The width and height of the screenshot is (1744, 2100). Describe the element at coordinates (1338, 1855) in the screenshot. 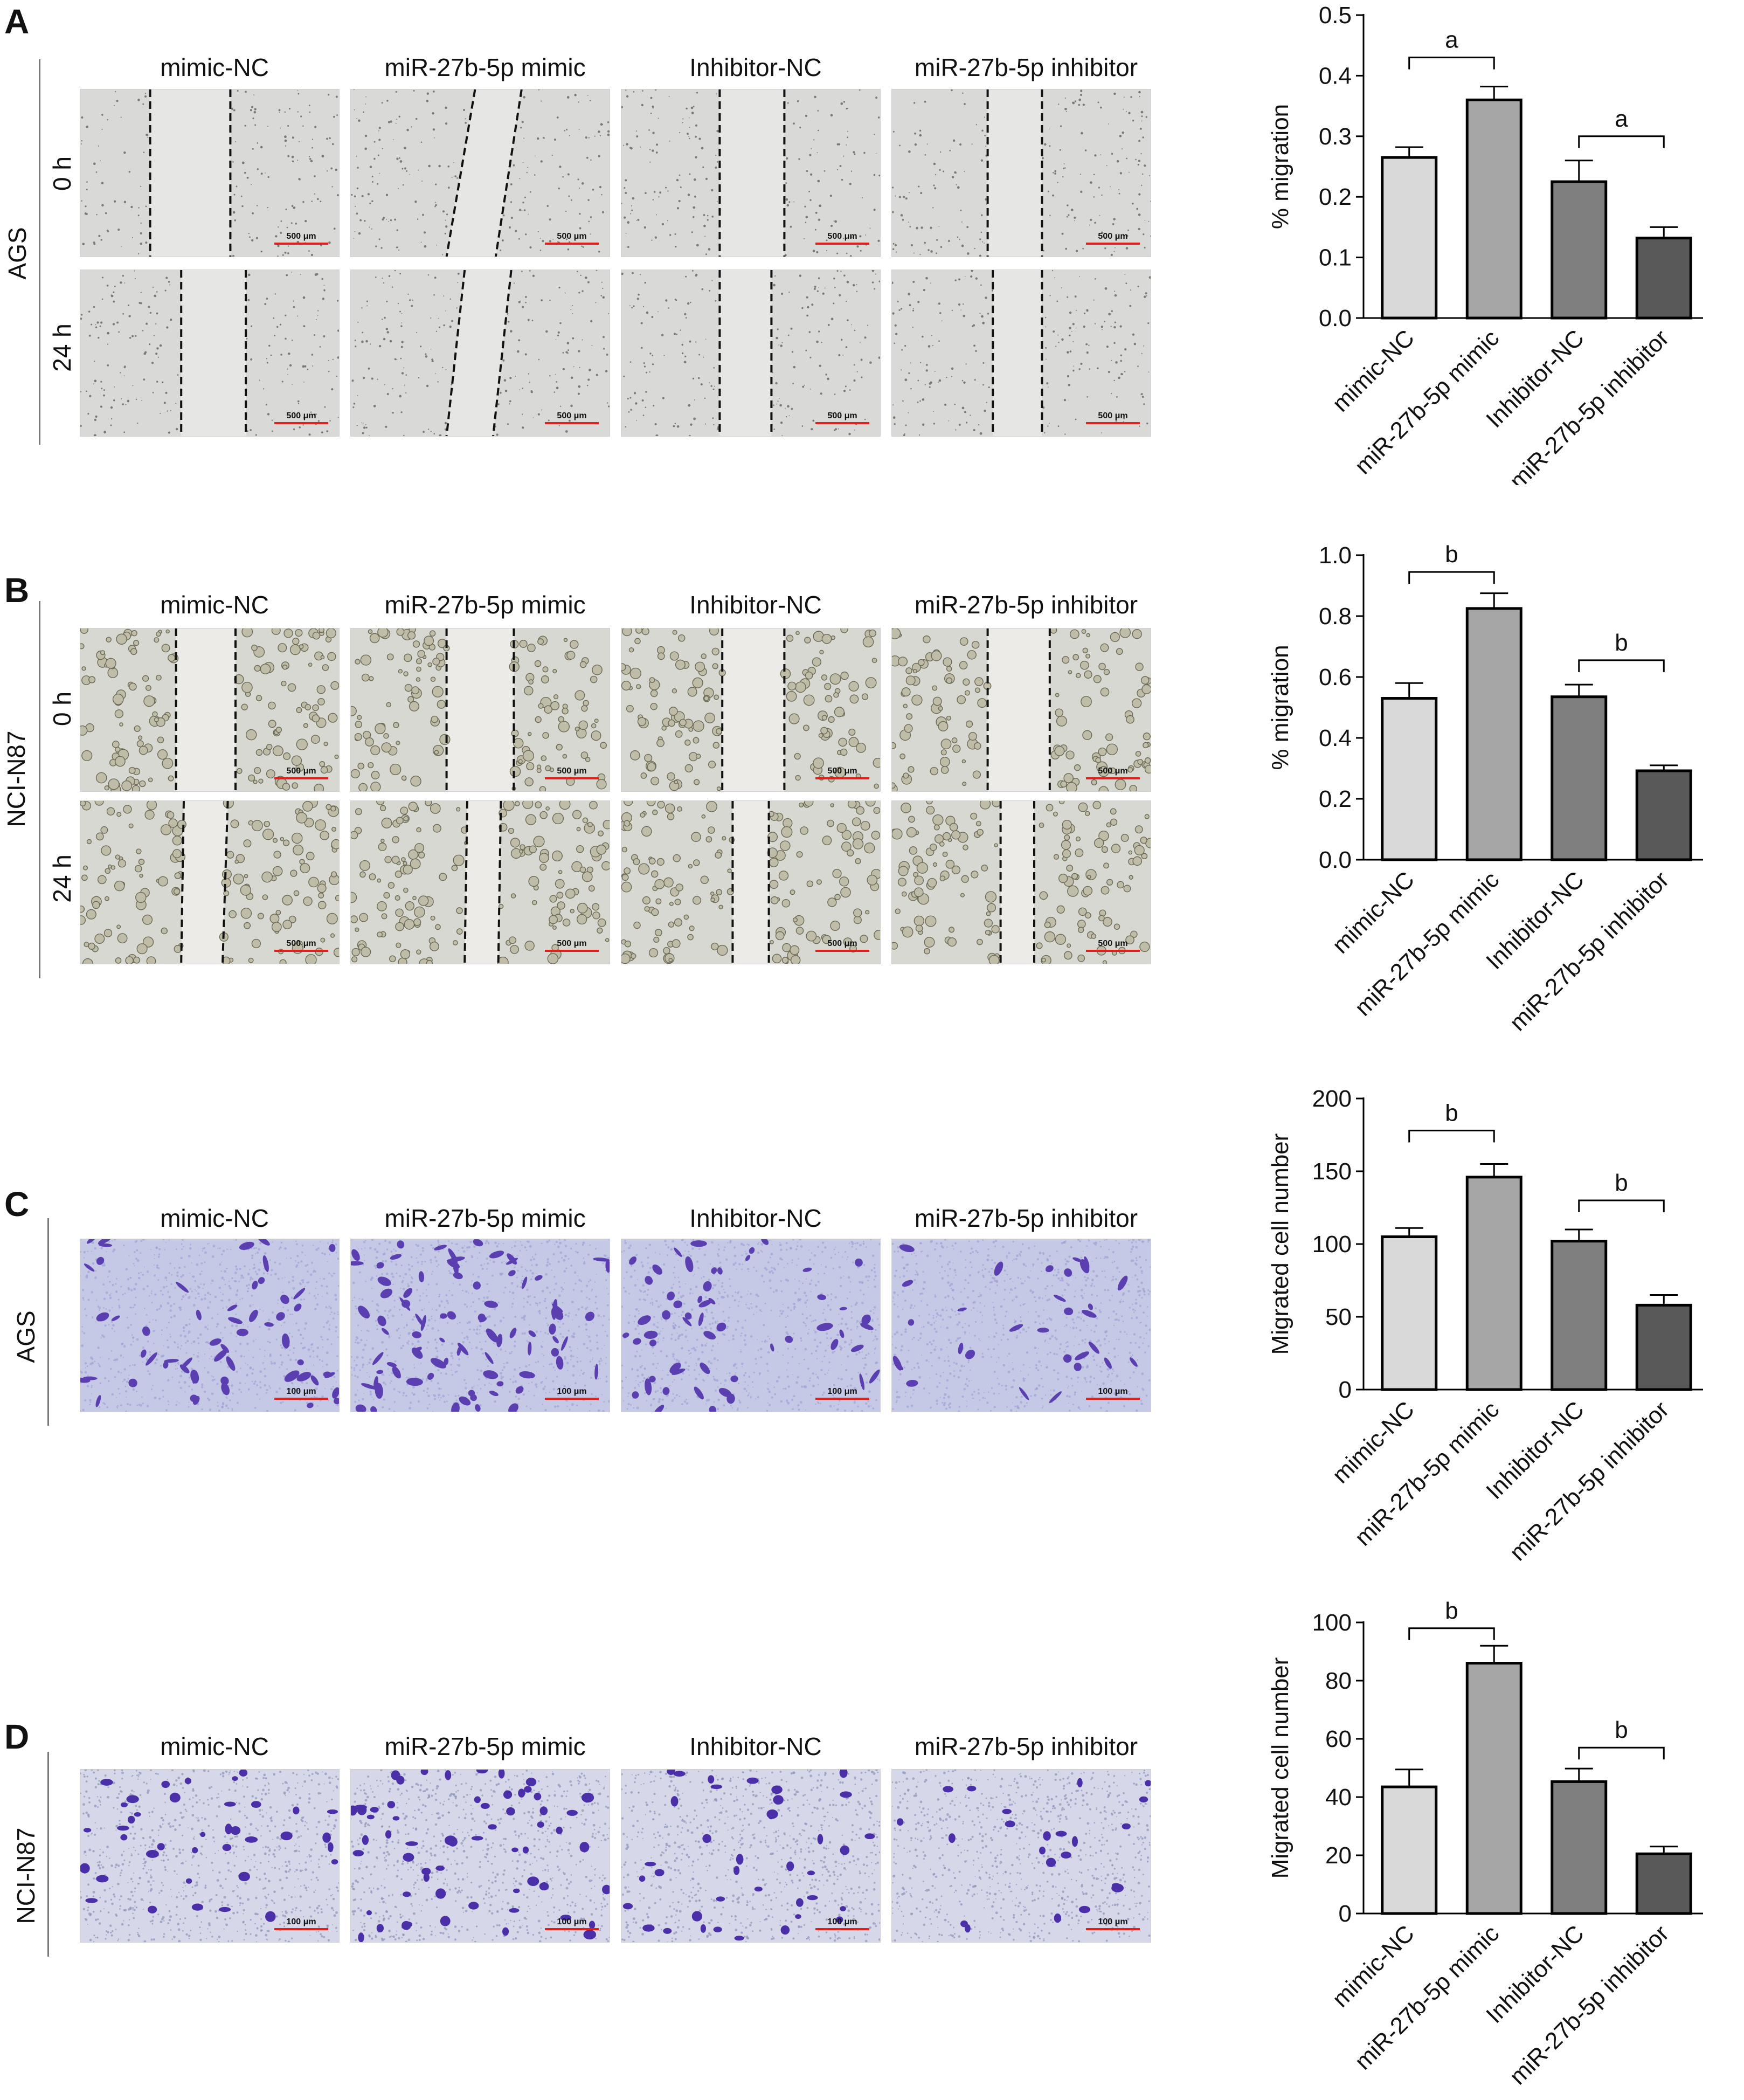

I see `y-tick-label: 20` at that location.